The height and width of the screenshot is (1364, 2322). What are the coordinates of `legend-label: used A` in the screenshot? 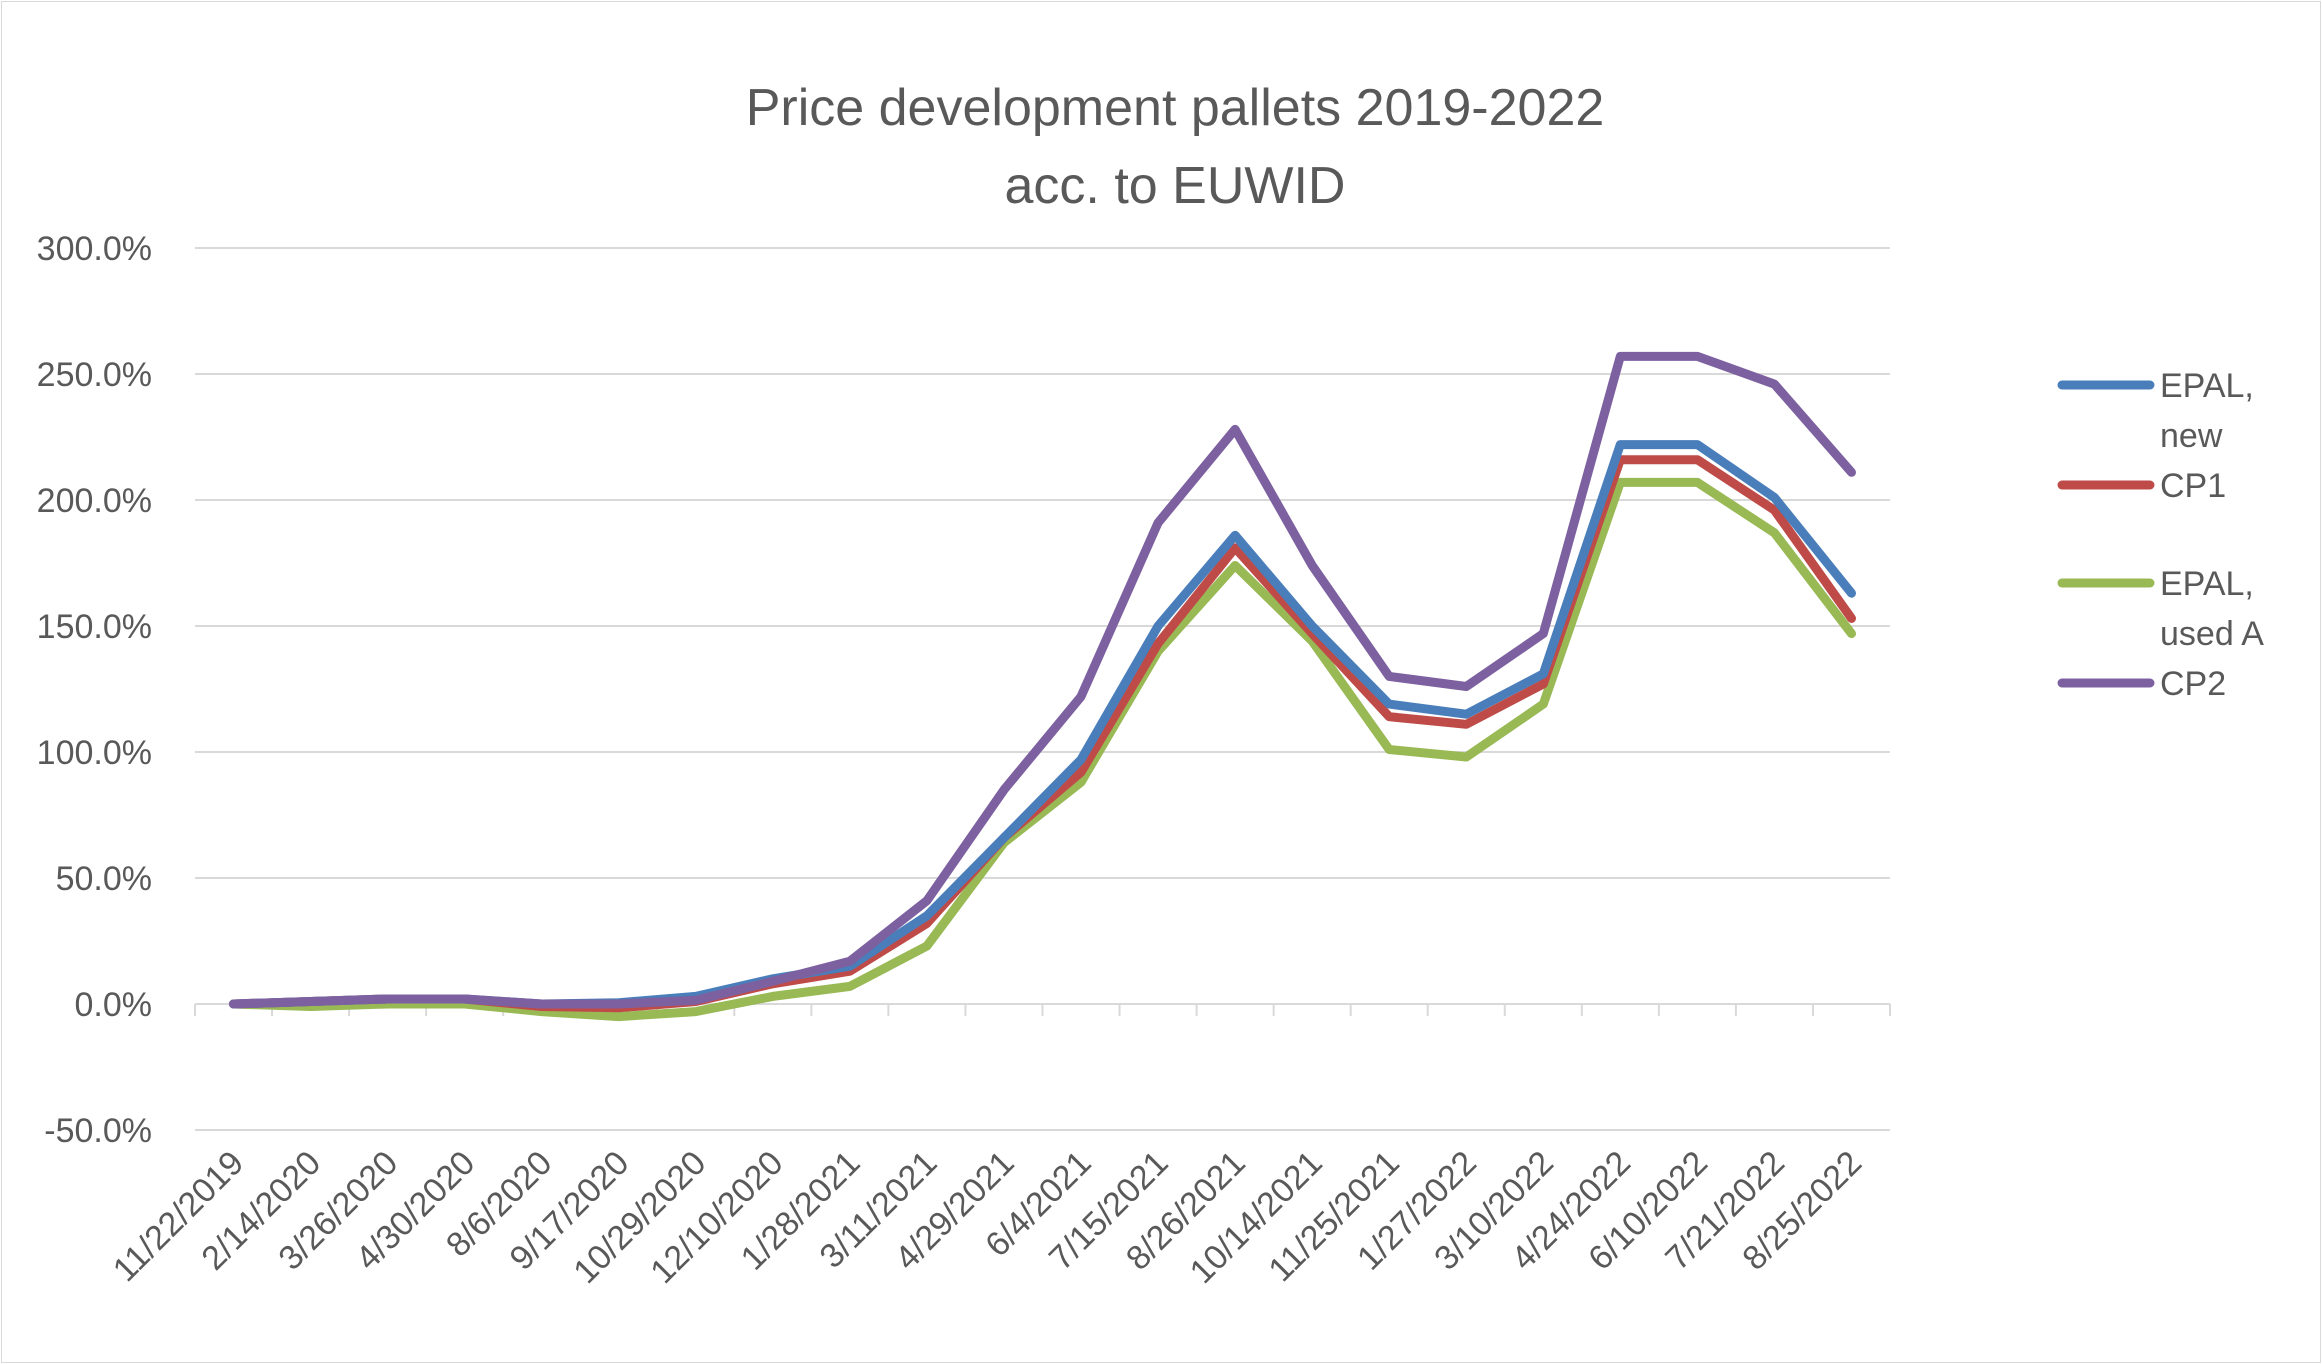 It's located at (2212, 634).